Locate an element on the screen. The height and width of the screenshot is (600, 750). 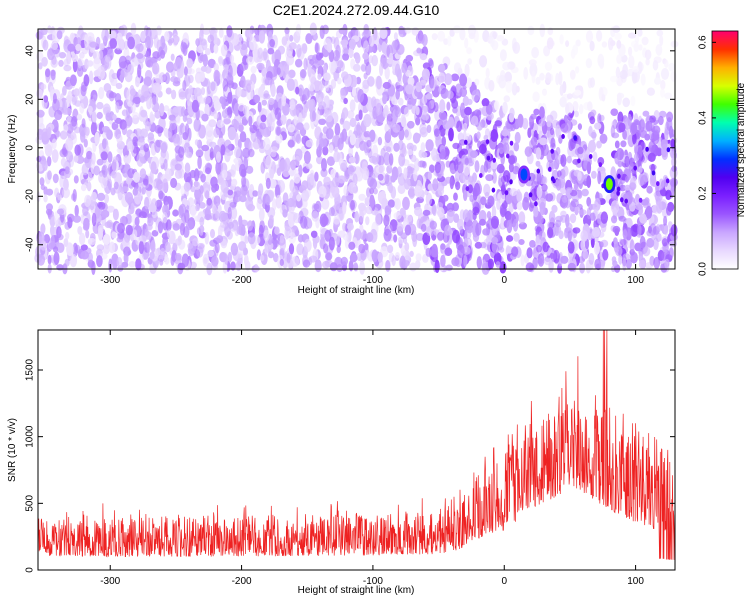
snr-y-axis-label: SNR (10 * v/v) is located at coordinates (12, 450).